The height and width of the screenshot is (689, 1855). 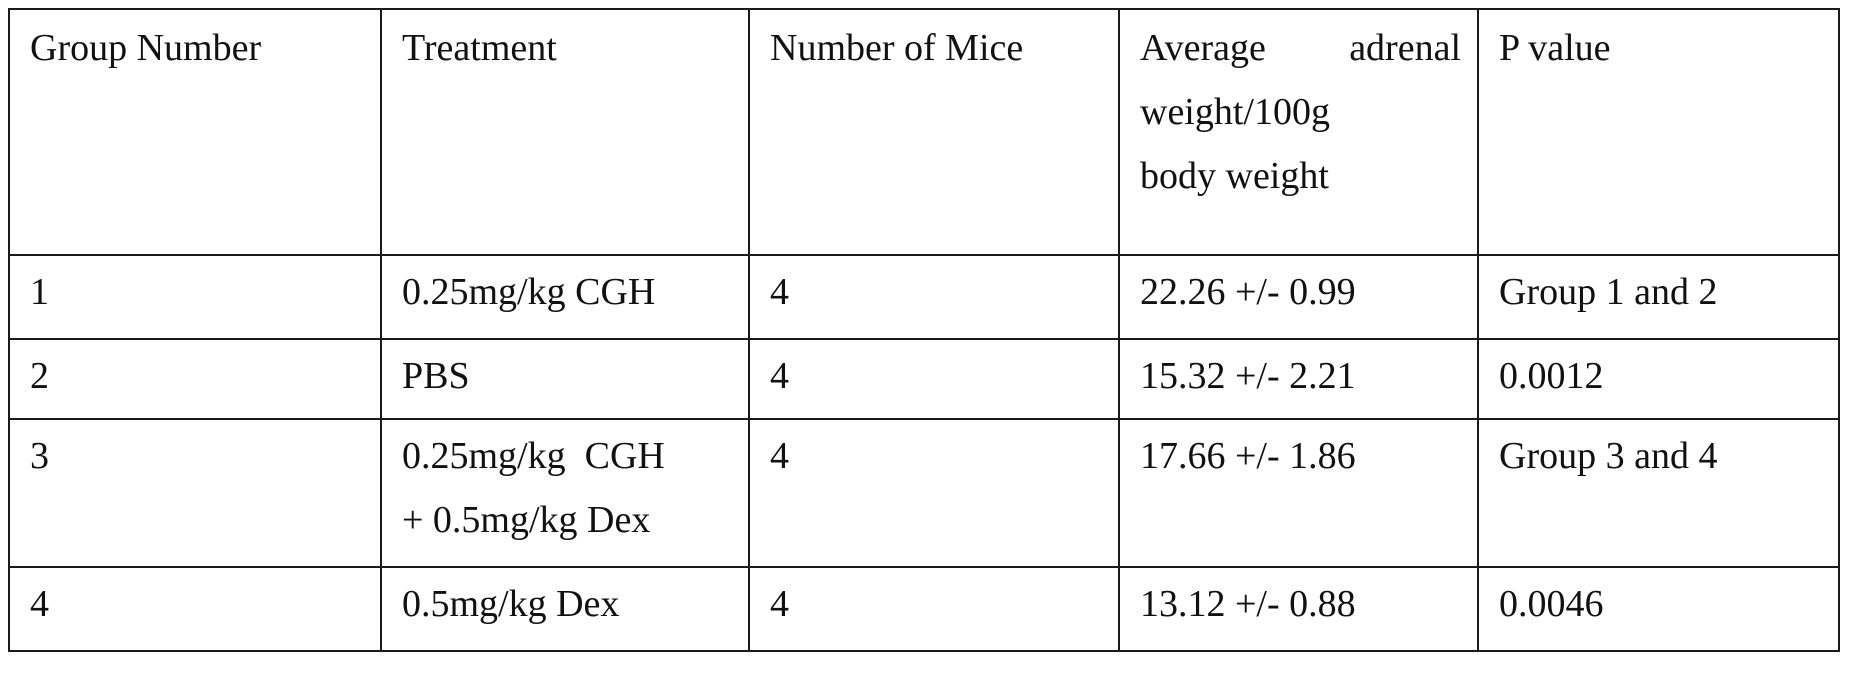 I want to click on cell-group: 2, so click(x=195, y=379).